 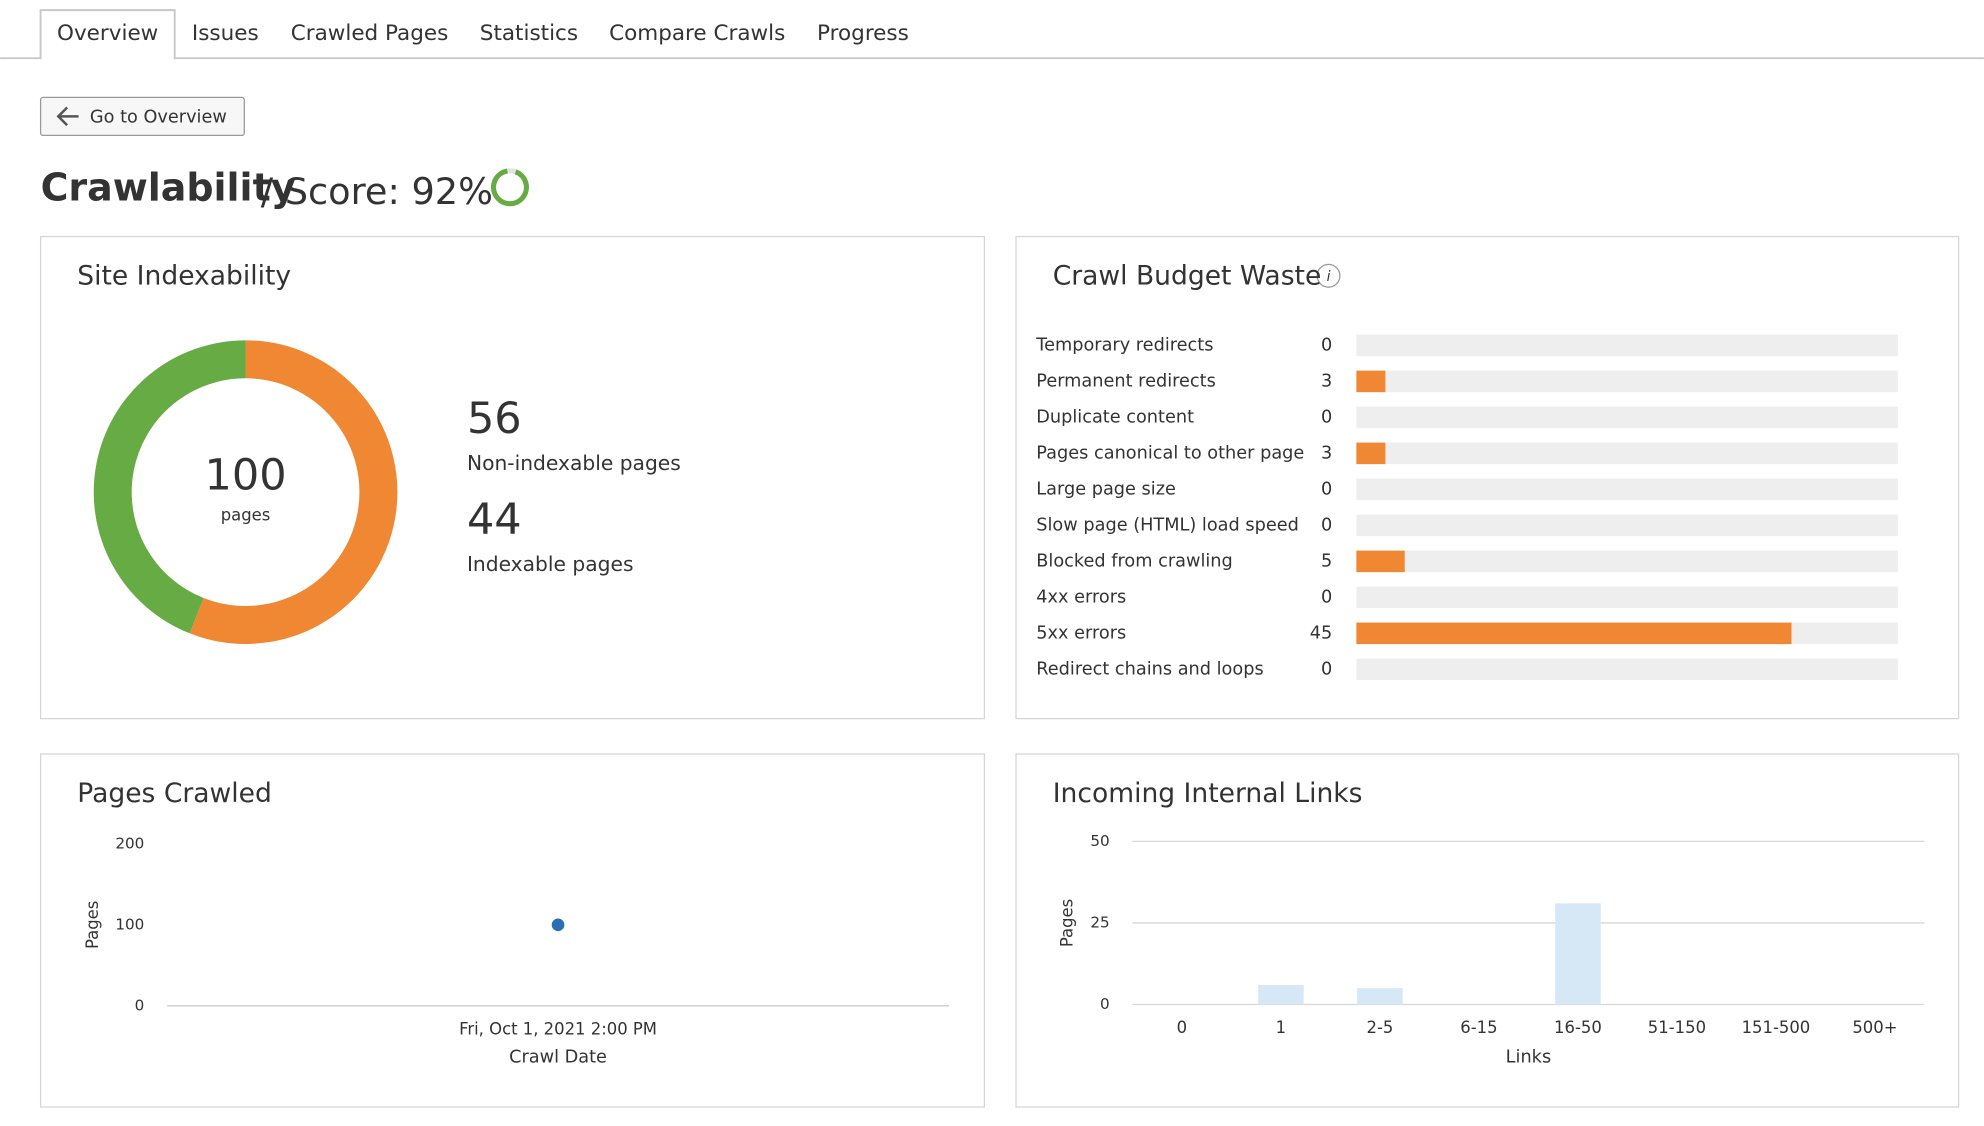 What do you see at coordinates (1380, 1027) in the screenshot?
I see `x-tick-label: 2-5` at bounding box center [1380, 1027].